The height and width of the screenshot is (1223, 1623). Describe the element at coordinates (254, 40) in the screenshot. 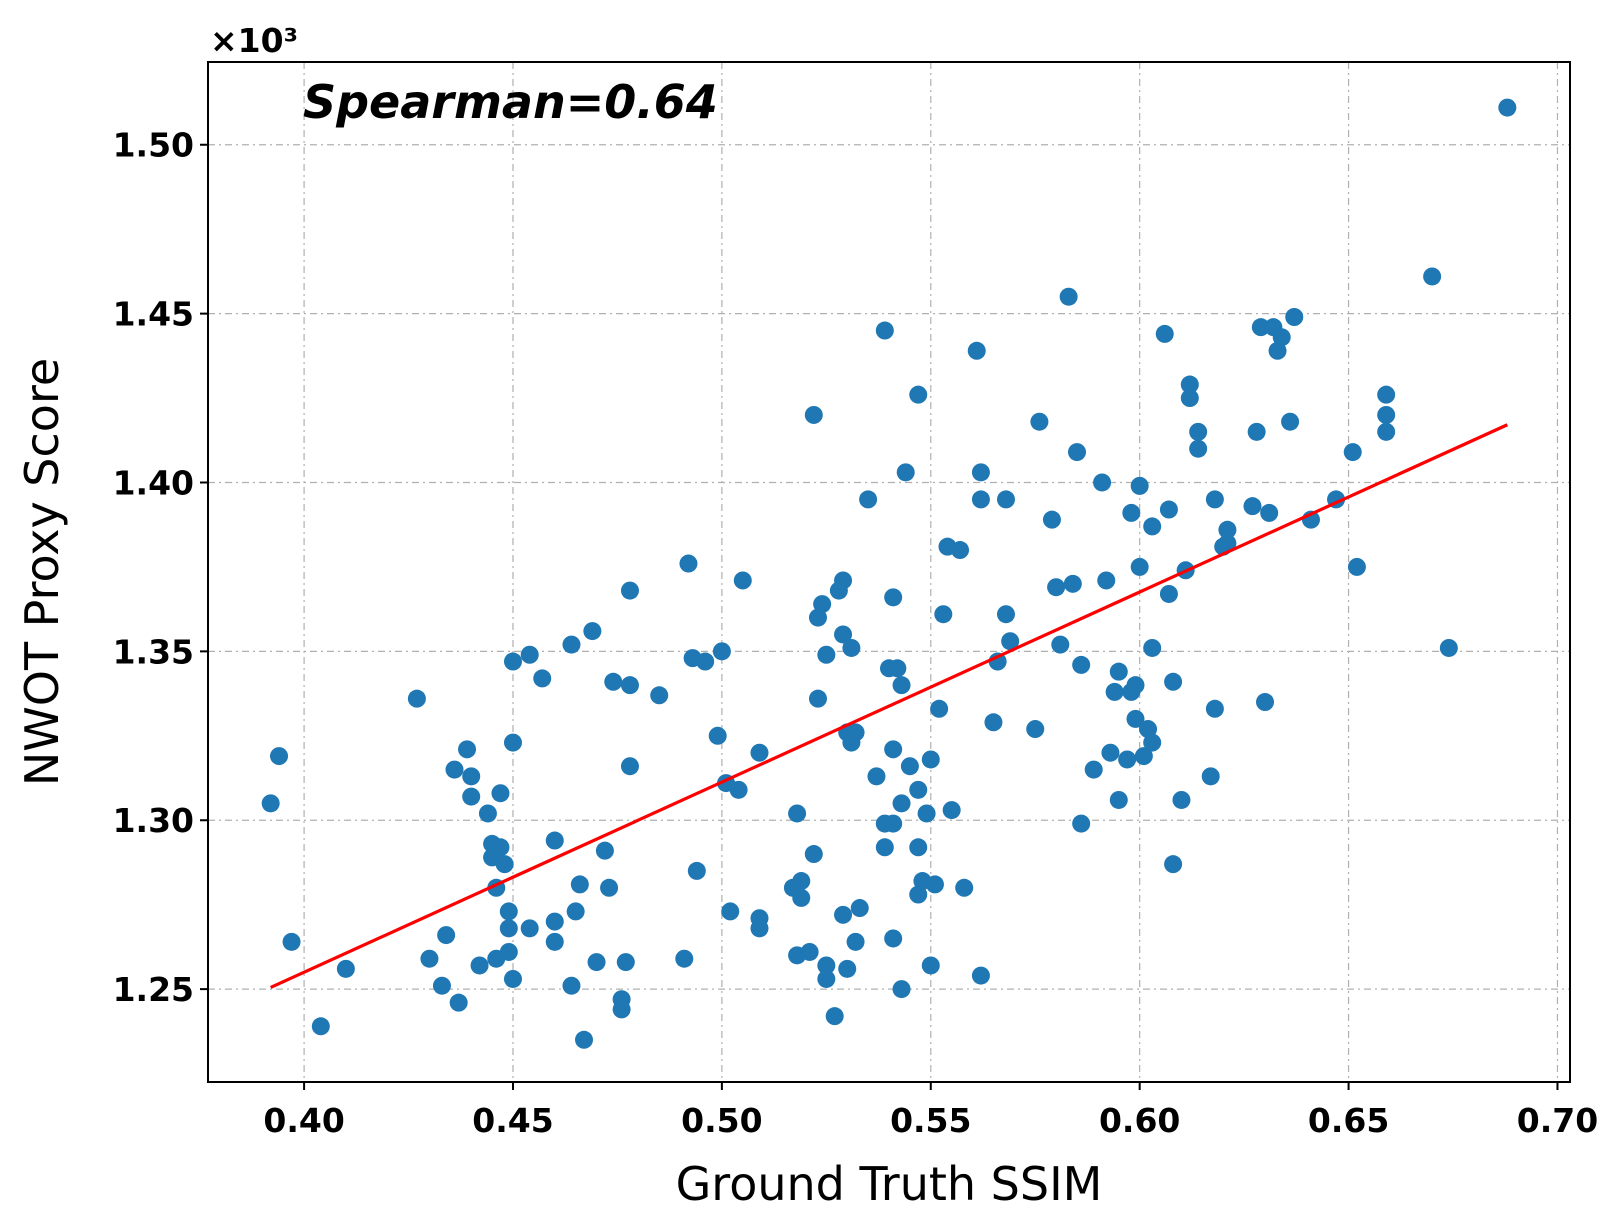

I see `y-offset-label: ×10³` at that location.